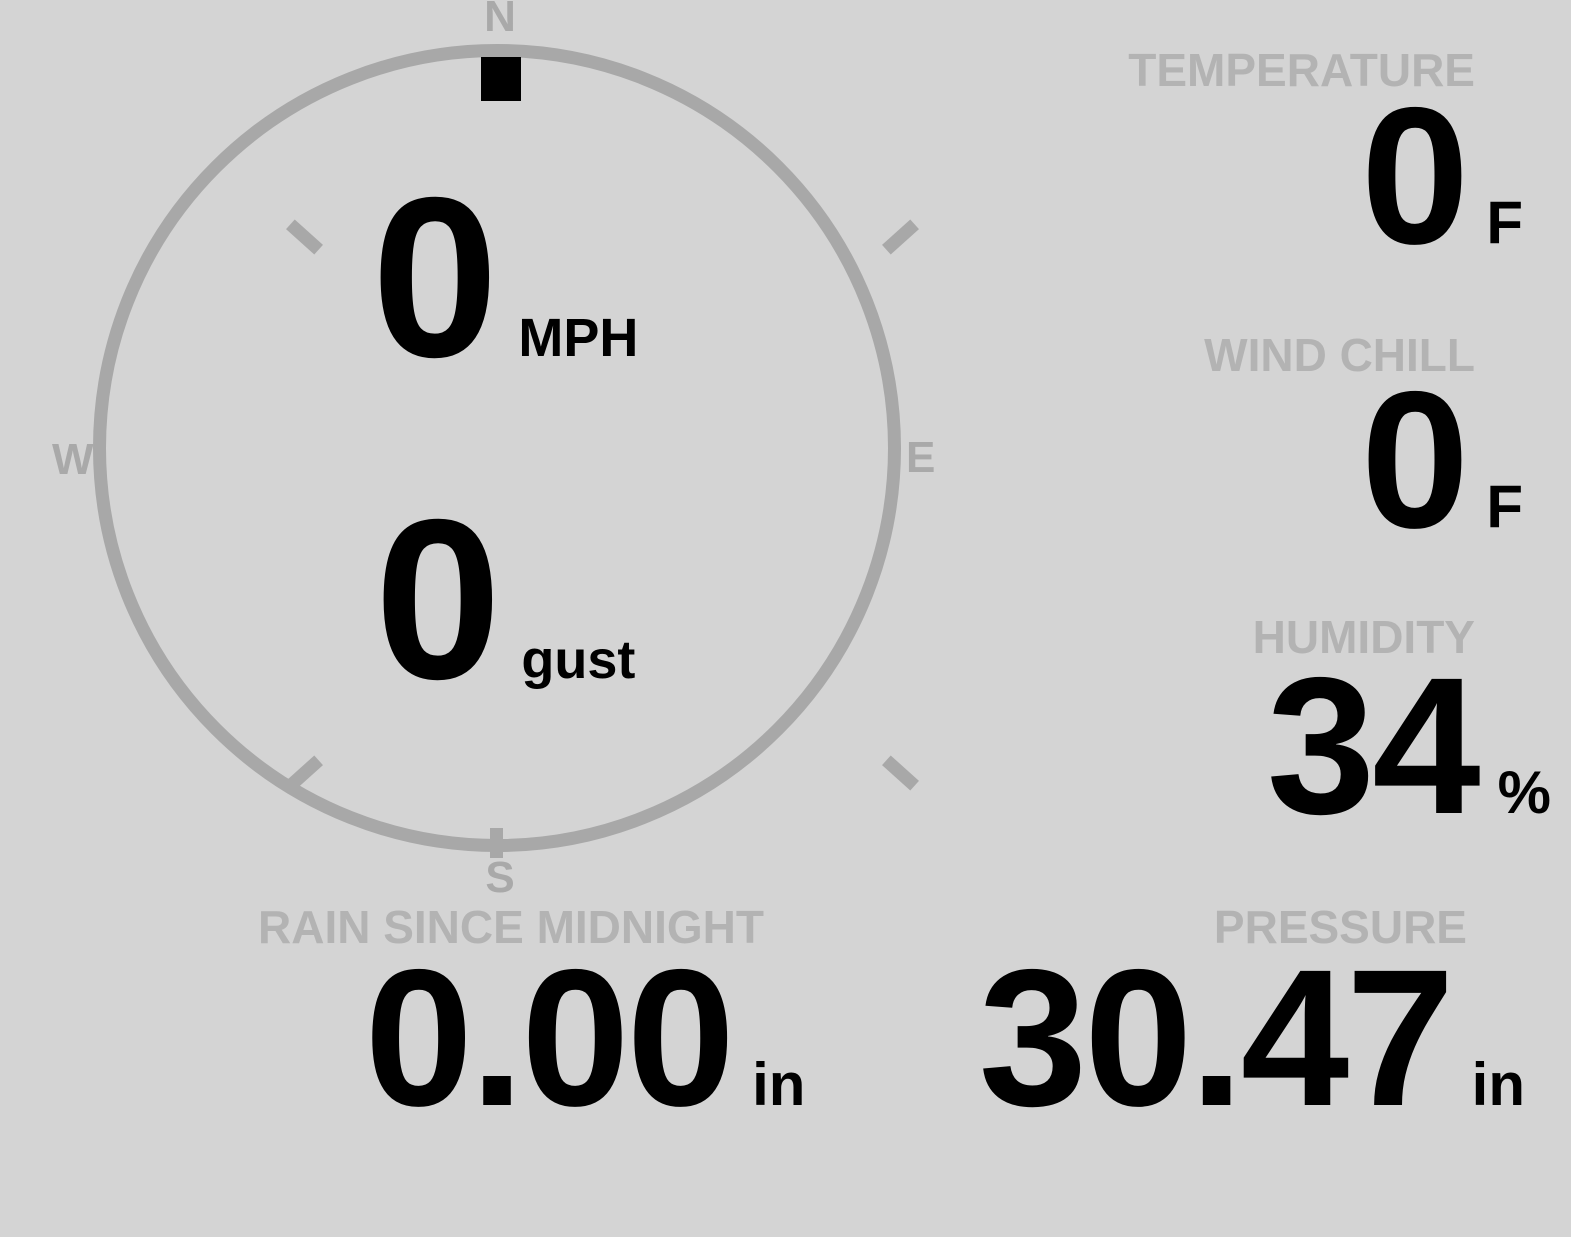 The height and width of the screenshot is (1237, 1571). I want to click on pressure-label: PRESSURE, so click(1340, 927).